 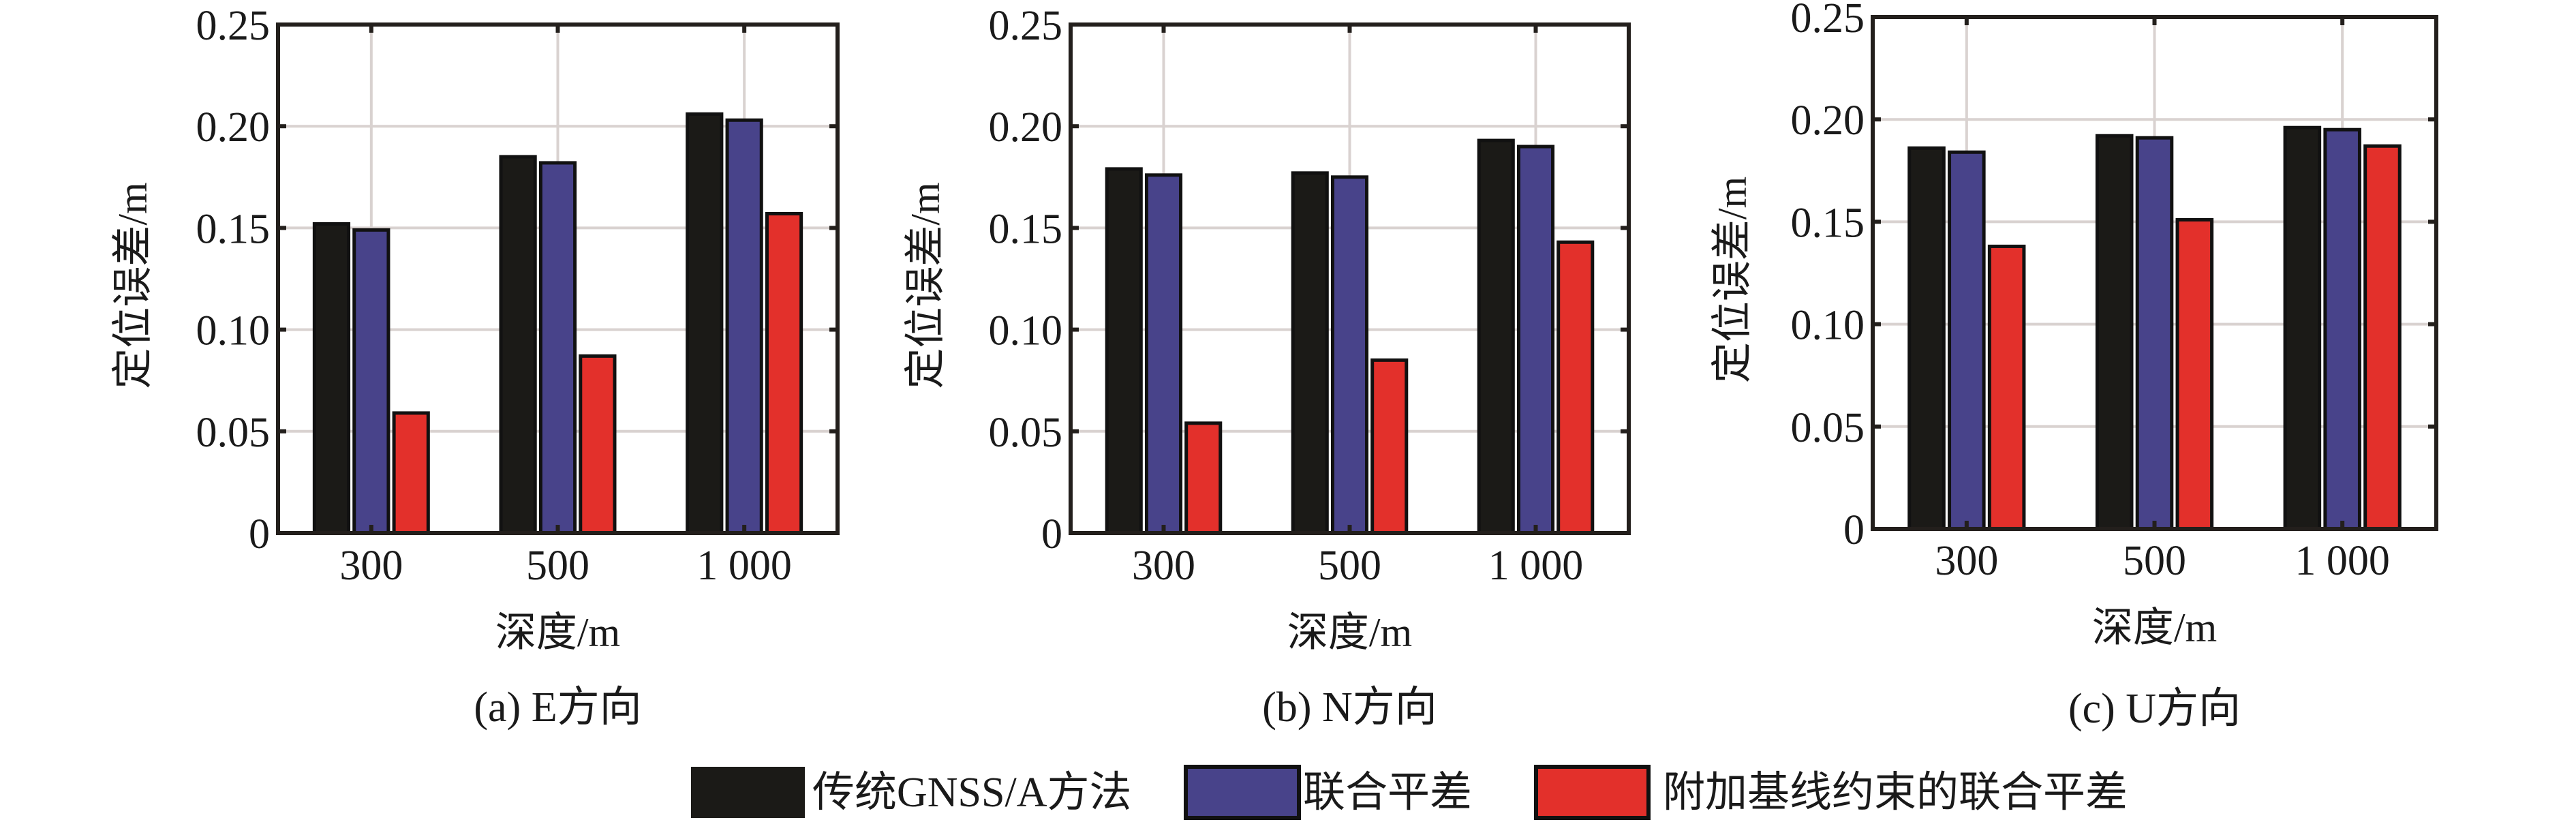 What do you see at coordinates (2154, 709) in the screenshot?
I see `panel-caption: (c) U方向` at bounding box center [2154, 709].